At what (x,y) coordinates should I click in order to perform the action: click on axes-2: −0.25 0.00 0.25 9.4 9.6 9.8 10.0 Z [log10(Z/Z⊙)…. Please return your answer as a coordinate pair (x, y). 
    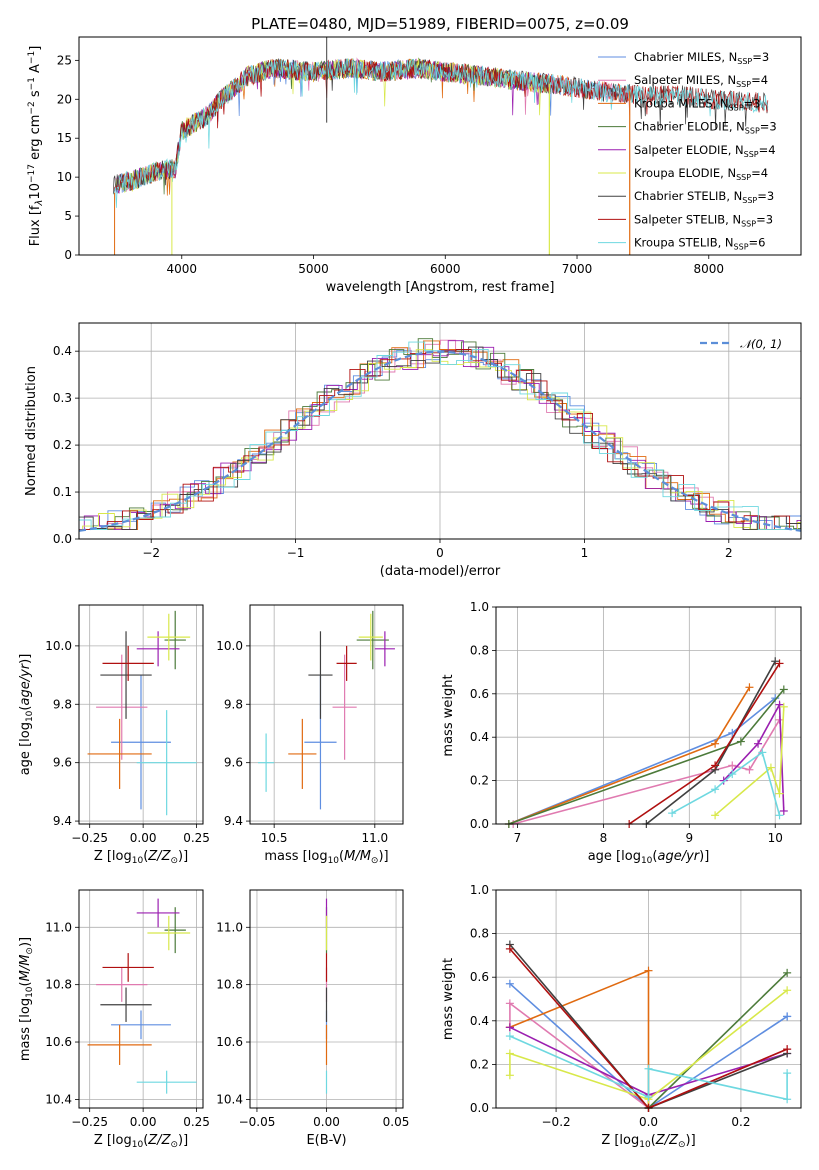
    Looking at the image, I should click on (114, 735).